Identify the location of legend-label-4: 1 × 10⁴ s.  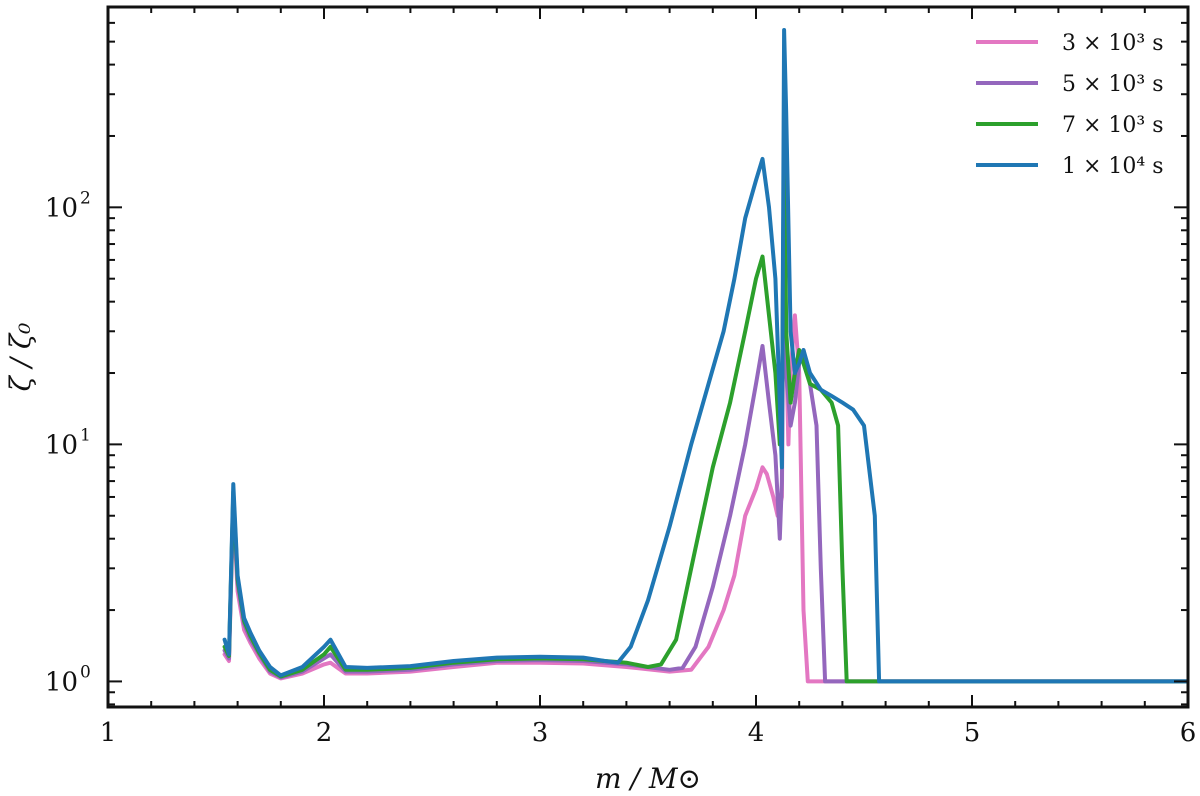
(1113, 166).